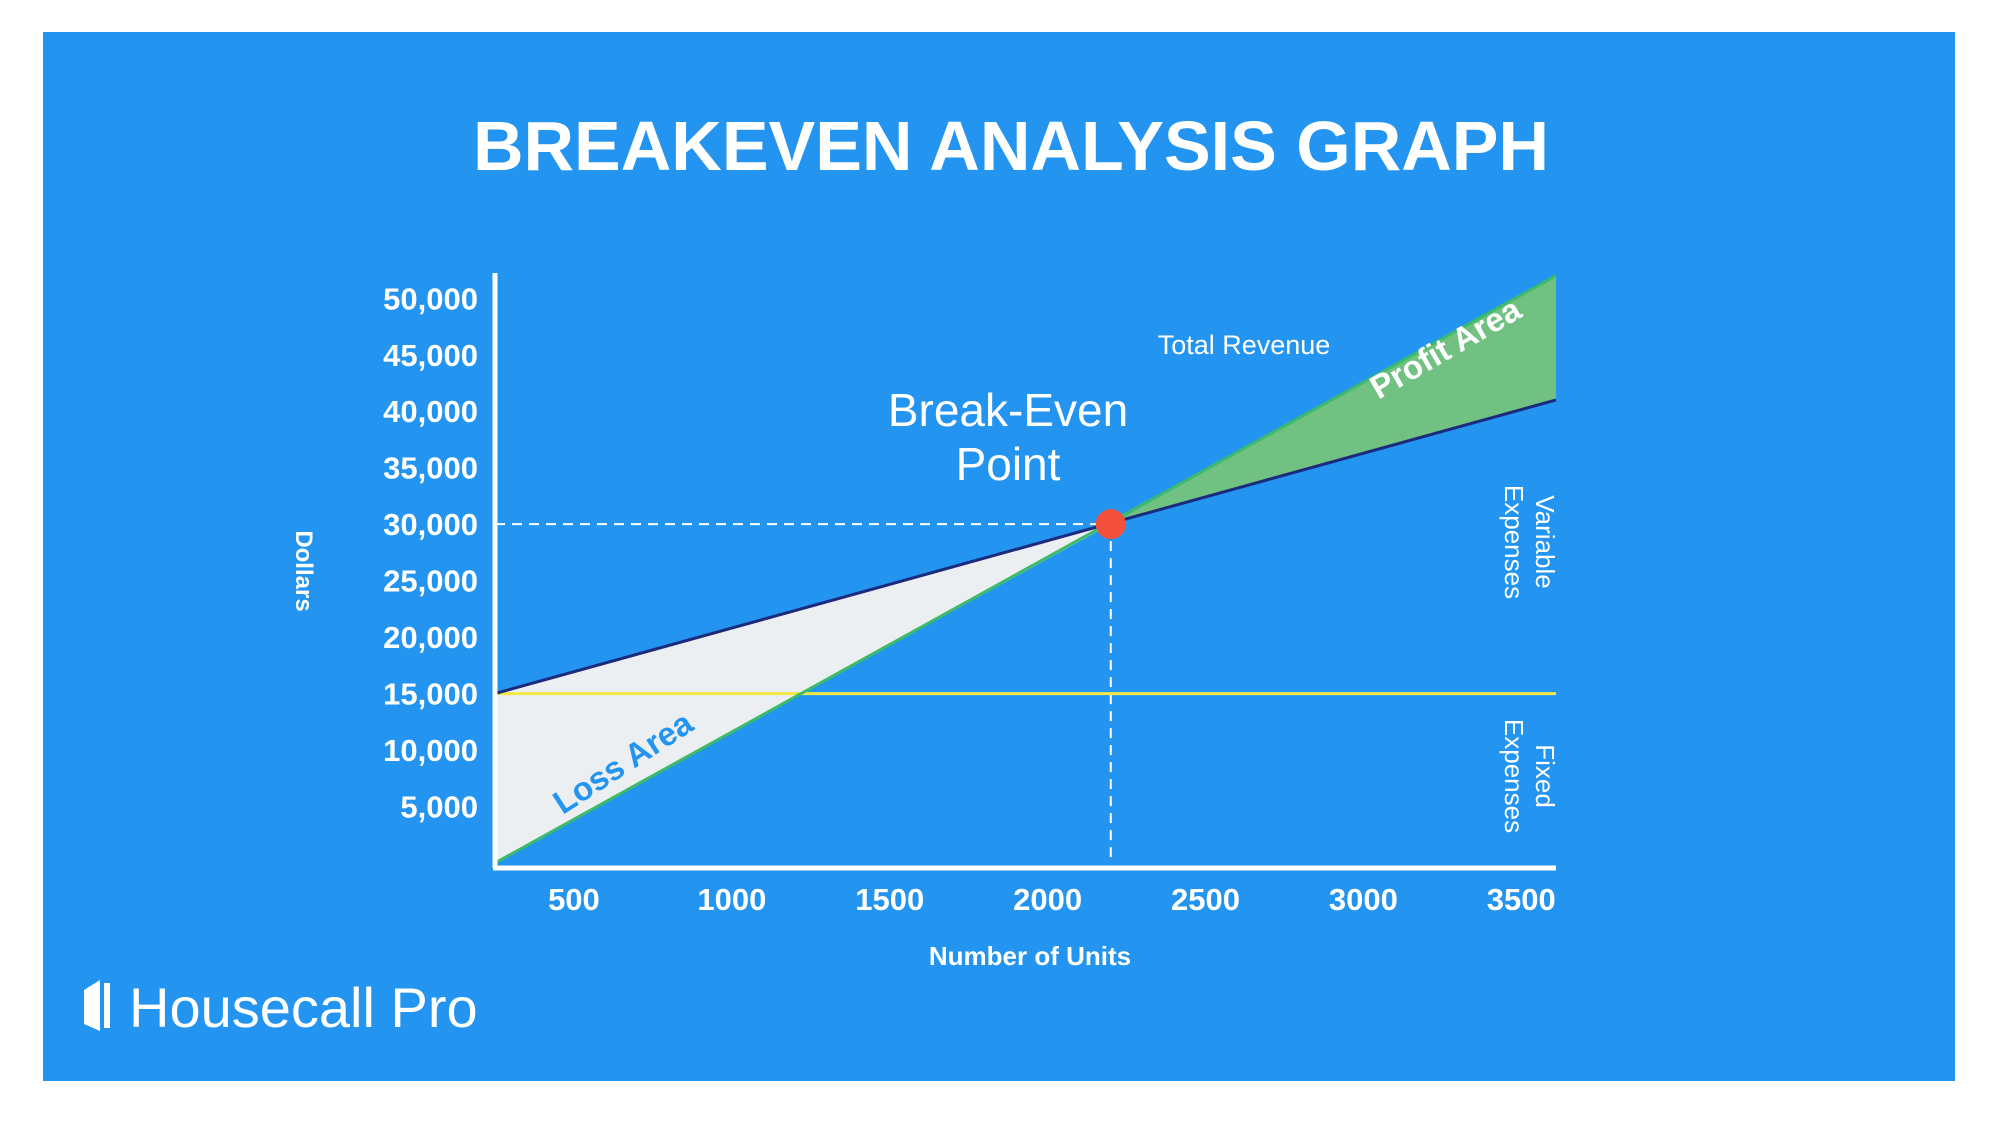 The height and width of the screenshot is (1125, 1999). I want to click on y-tick-label: 35,000, so click(430, 468).